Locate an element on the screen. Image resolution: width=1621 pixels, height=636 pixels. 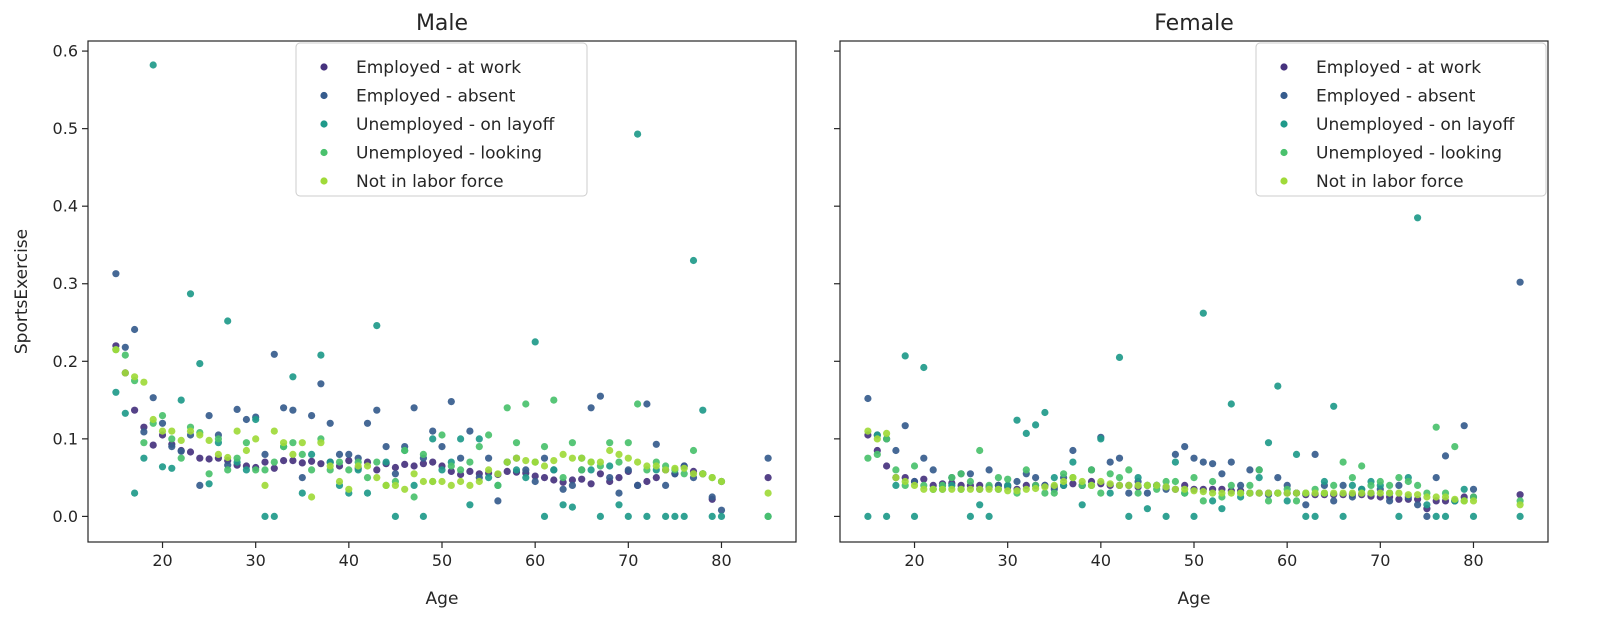
x-tick-label: 30 is located at coordinates (1008, 560).